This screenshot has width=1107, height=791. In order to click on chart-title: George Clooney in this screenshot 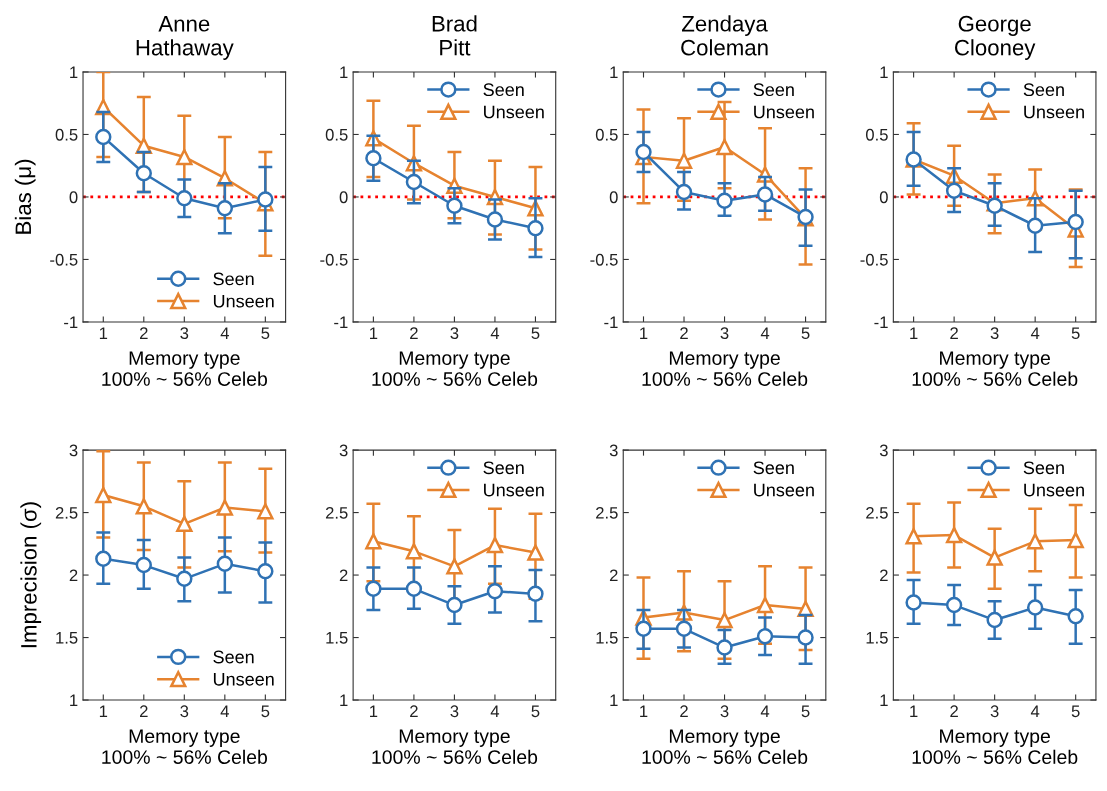, I will do `click(995, 37)`.